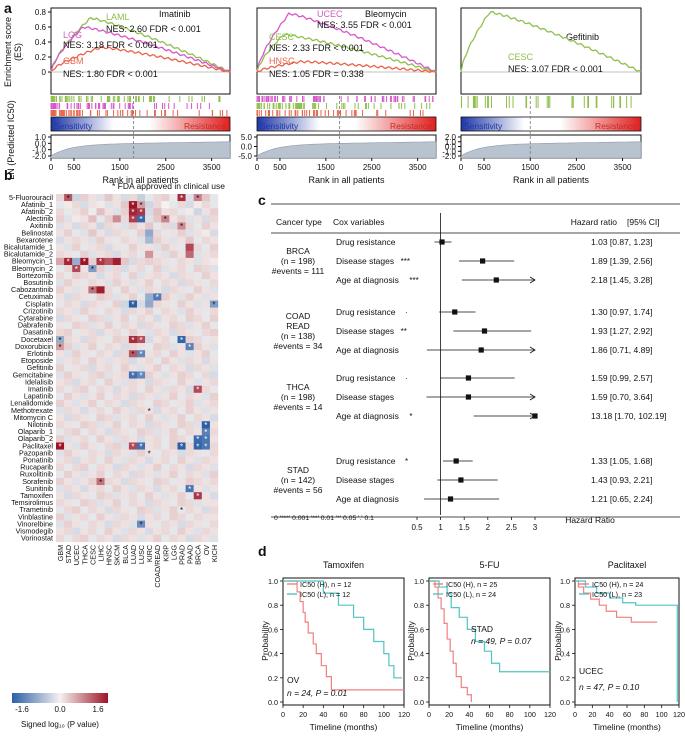 The image size is (685, 745). What do you see at coordinates (405, 261) in the screenshot?
I see `sig-marker: ***` at bounding box center [405, 261].